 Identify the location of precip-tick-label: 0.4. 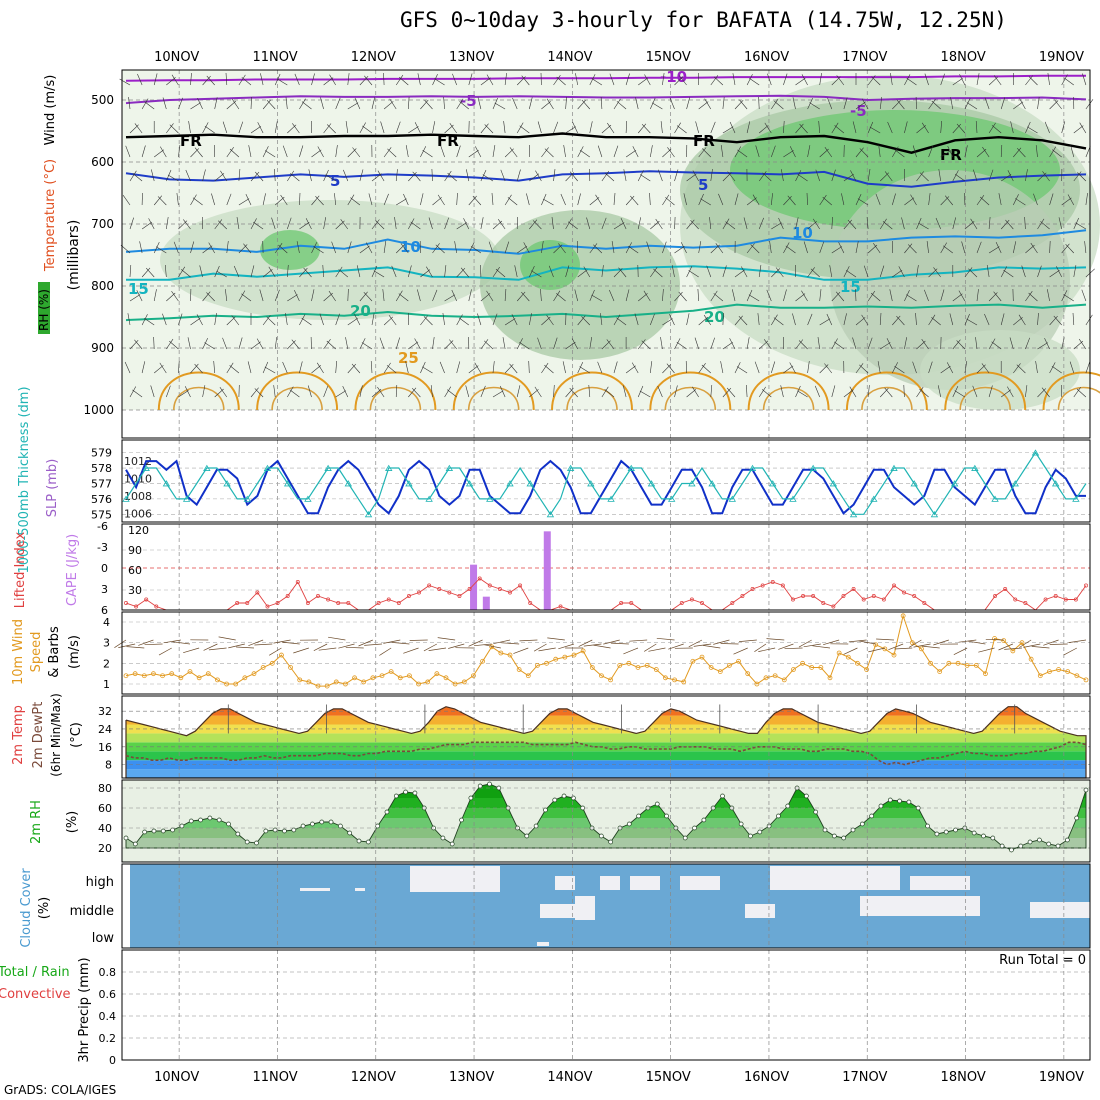
(108, 1016).